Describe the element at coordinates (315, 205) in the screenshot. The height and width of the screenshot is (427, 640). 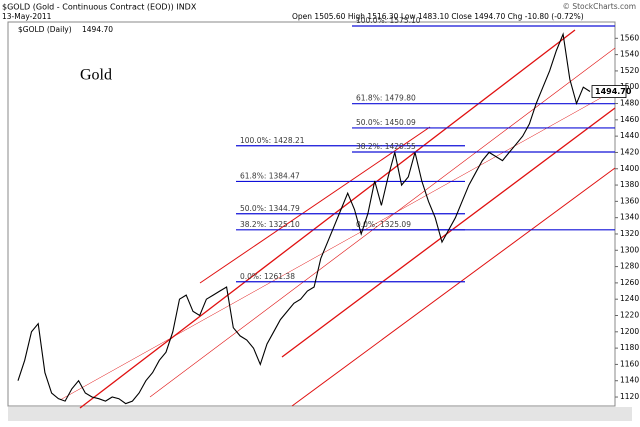
I see `channel-line` at that location.